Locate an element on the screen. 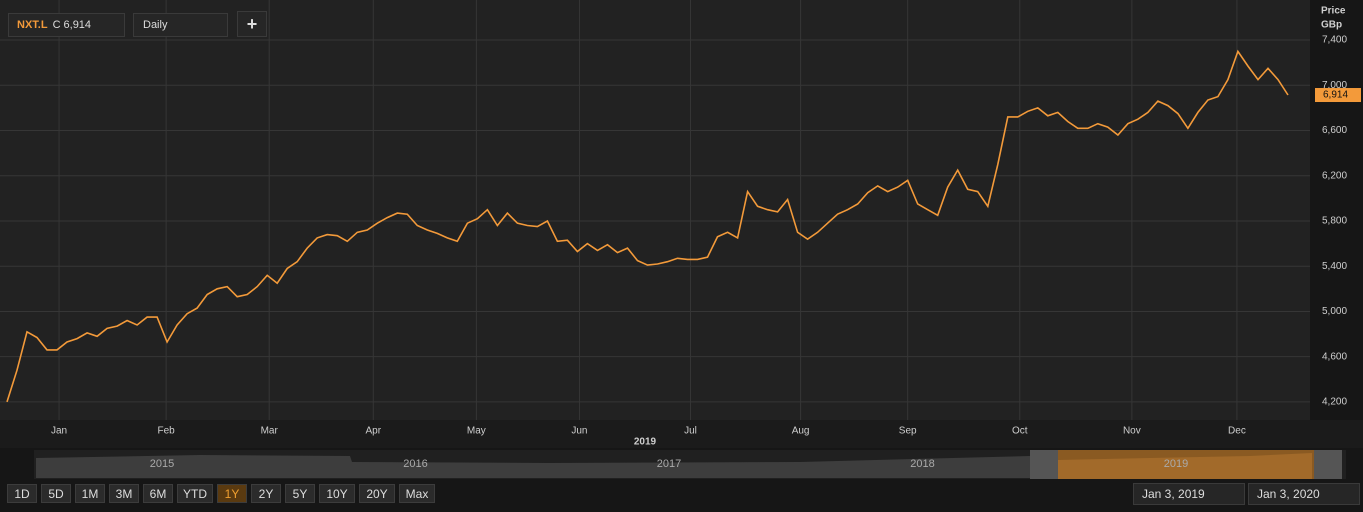 This screenshot has height=512, width=1363. x-tick-label: Apr is located at coordinates (374, 431).